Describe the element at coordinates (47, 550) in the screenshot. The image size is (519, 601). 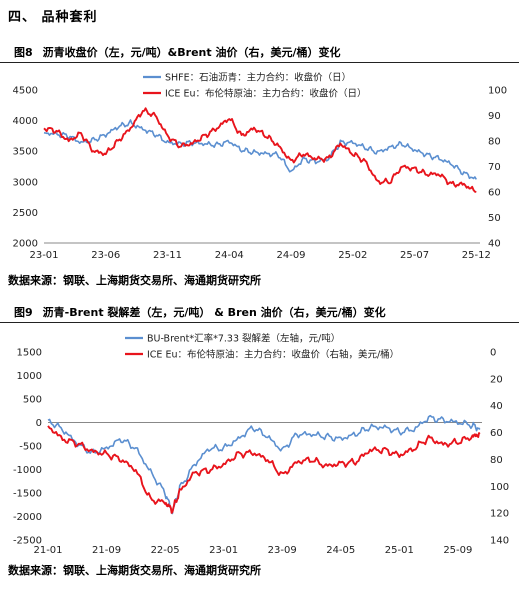
I see `x-tick-label: 21-01` at that location.